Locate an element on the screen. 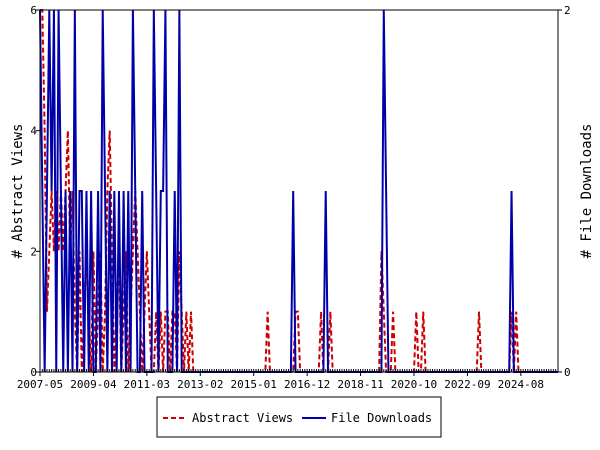 This screenshot has width=600, height=450. legend: Abstract Views File Downloads is located at coordinates (299, 417).